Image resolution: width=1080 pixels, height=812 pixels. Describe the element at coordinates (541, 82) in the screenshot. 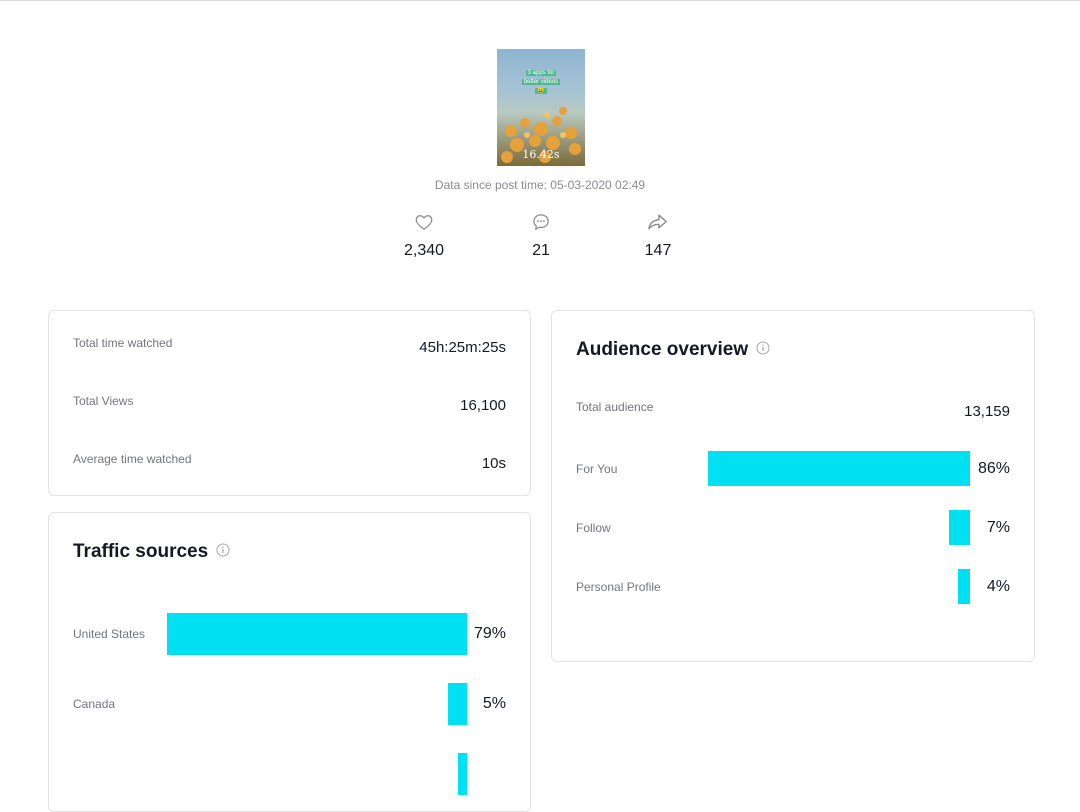

I see `thumbnail-caption: 3 apps for better videos 😀` at that location.